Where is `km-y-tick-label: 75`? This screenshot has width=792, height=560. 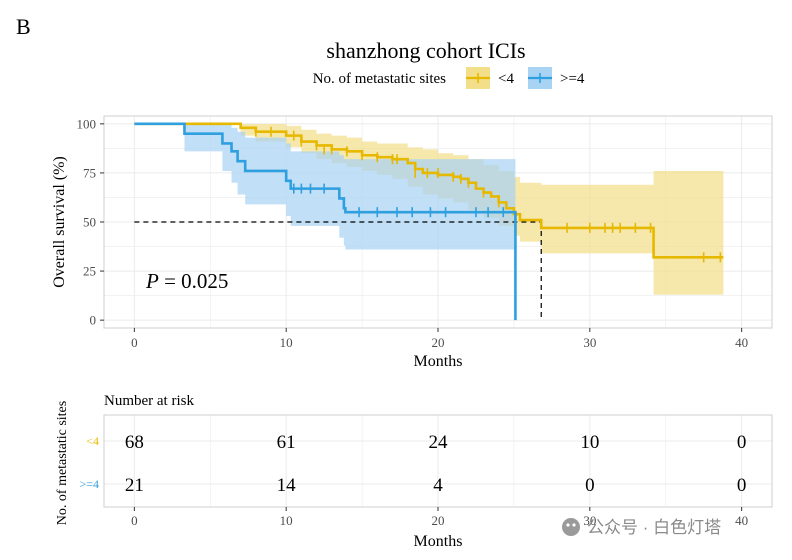 km-y-tick-label: 75 is located at coordinates (89, 172).